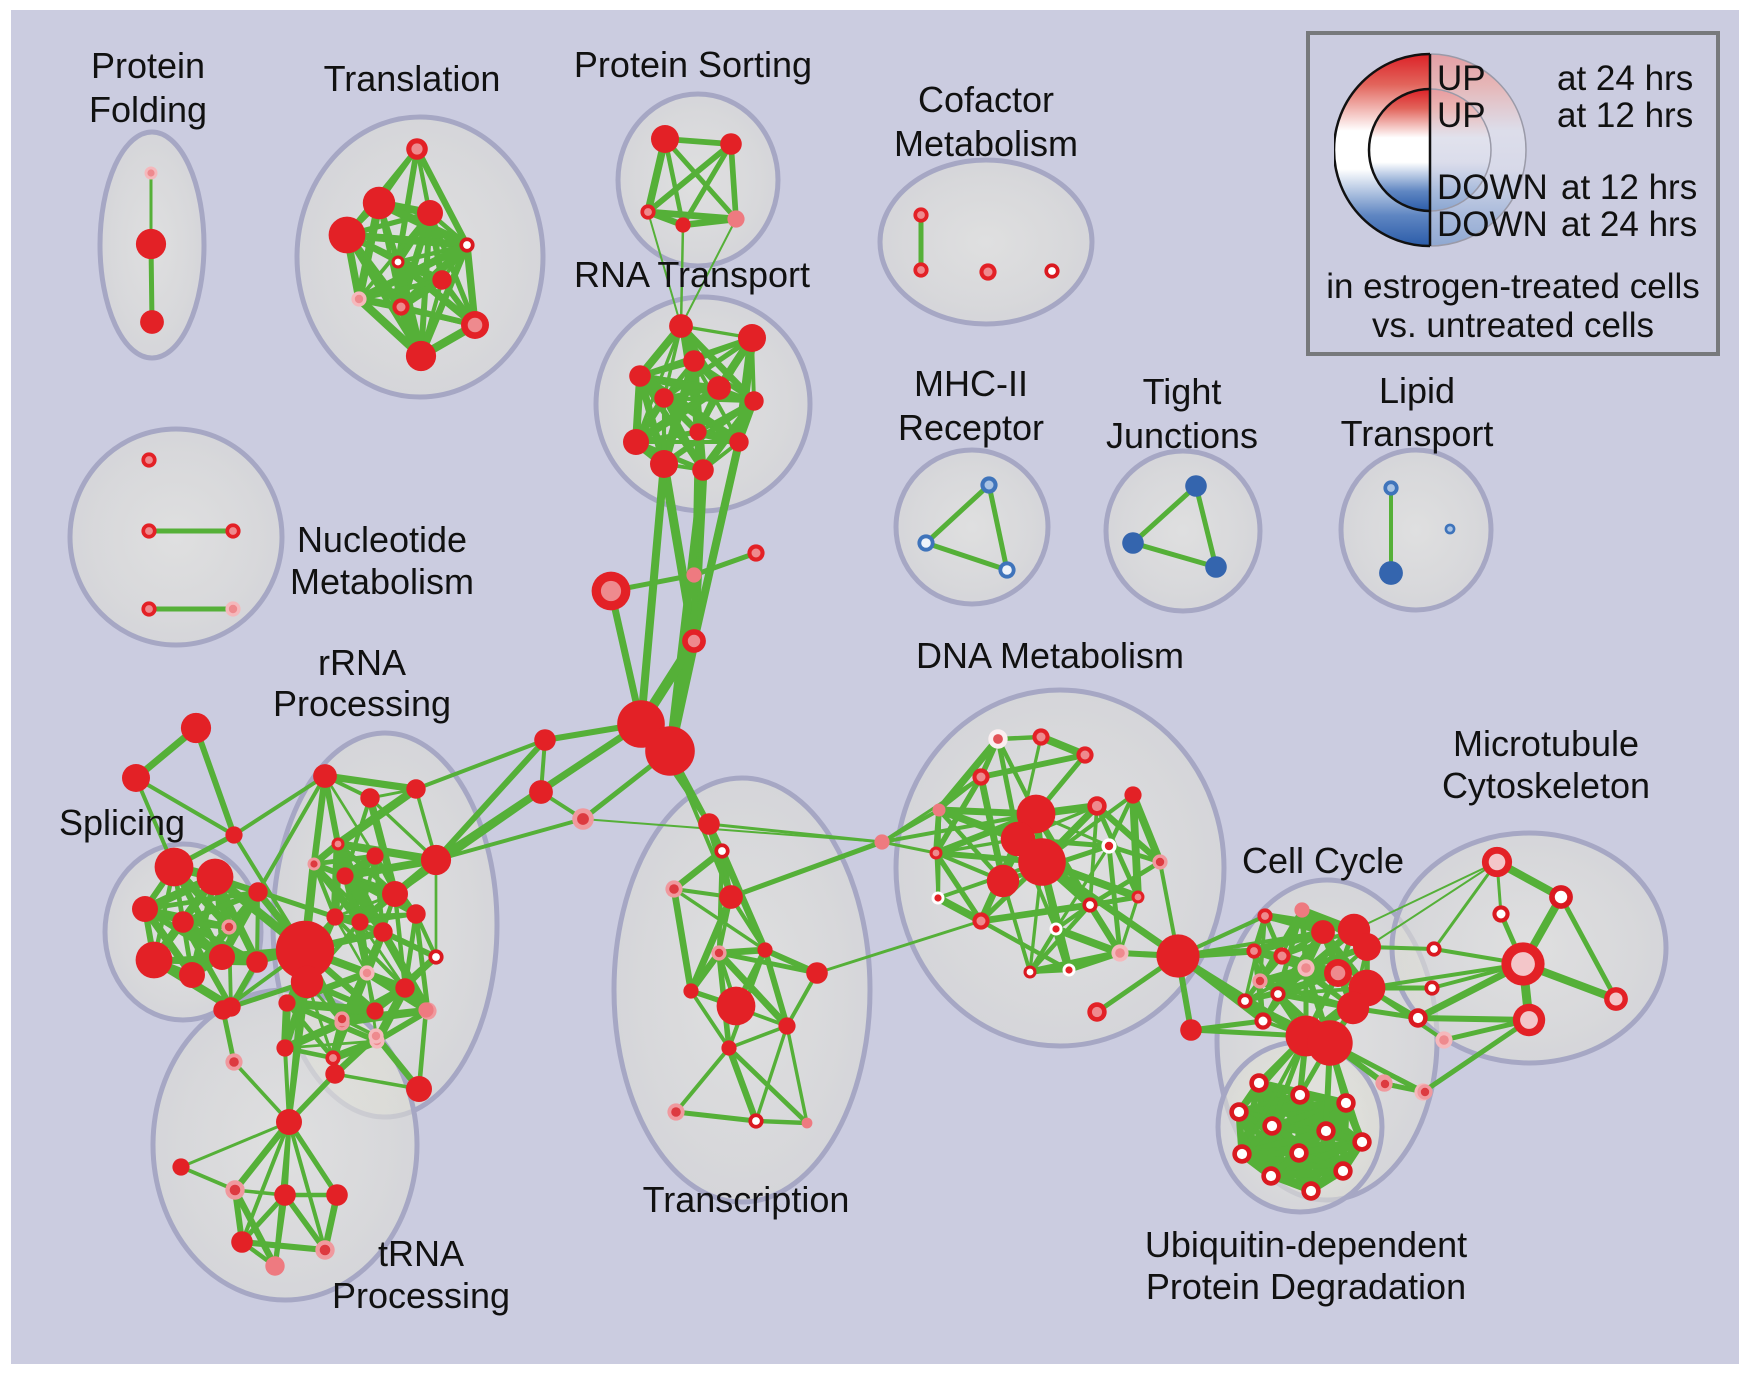  I want to click on svg-text: Splicing, so click(122, 822).